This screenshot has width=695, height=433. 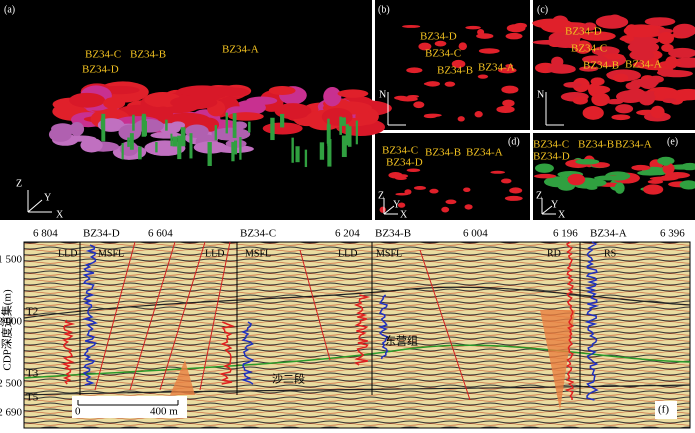 I want to click on north-arrow, so click(x=554, y=109).